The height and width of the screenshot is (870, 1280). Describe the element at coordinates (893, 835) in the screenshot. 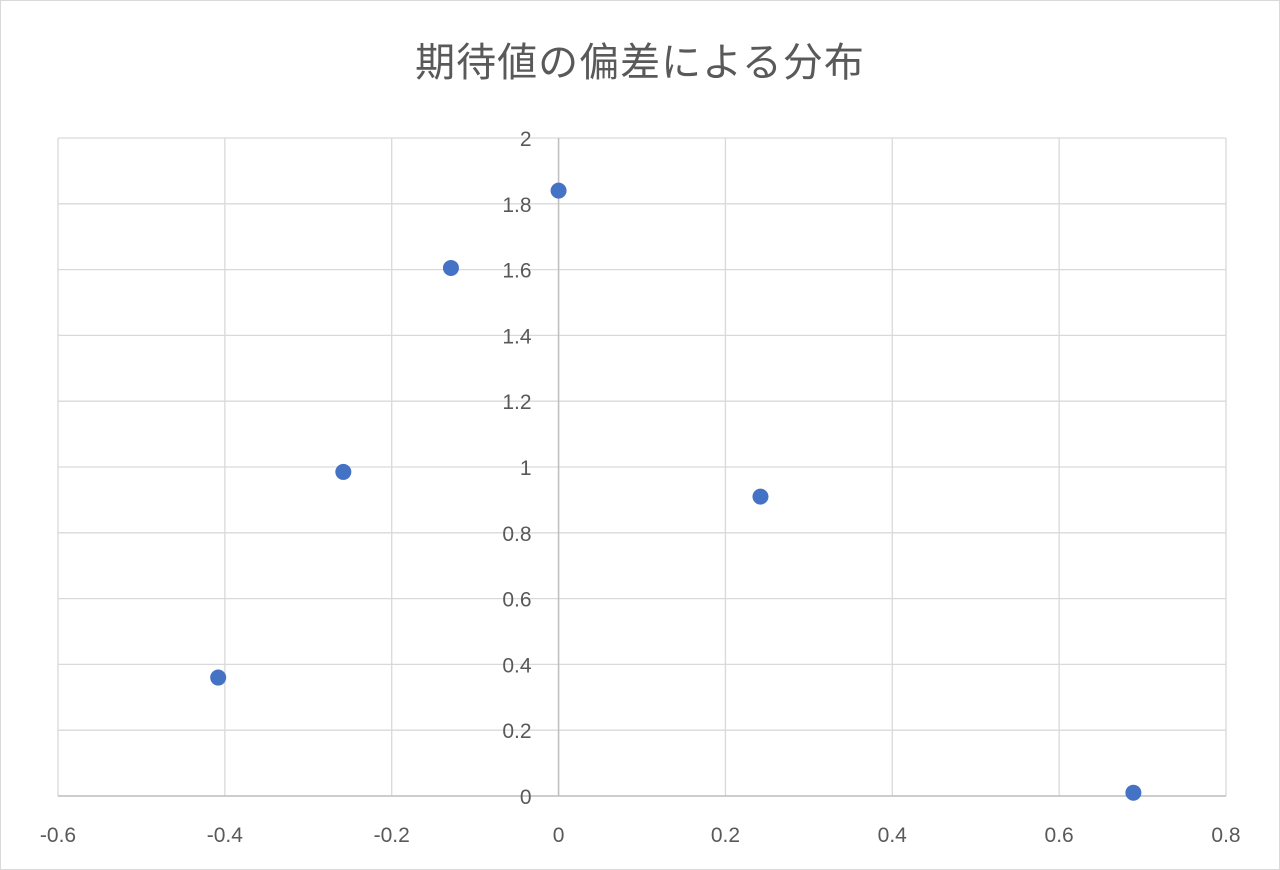

I see `x-tick-label: 0.4` at that location.